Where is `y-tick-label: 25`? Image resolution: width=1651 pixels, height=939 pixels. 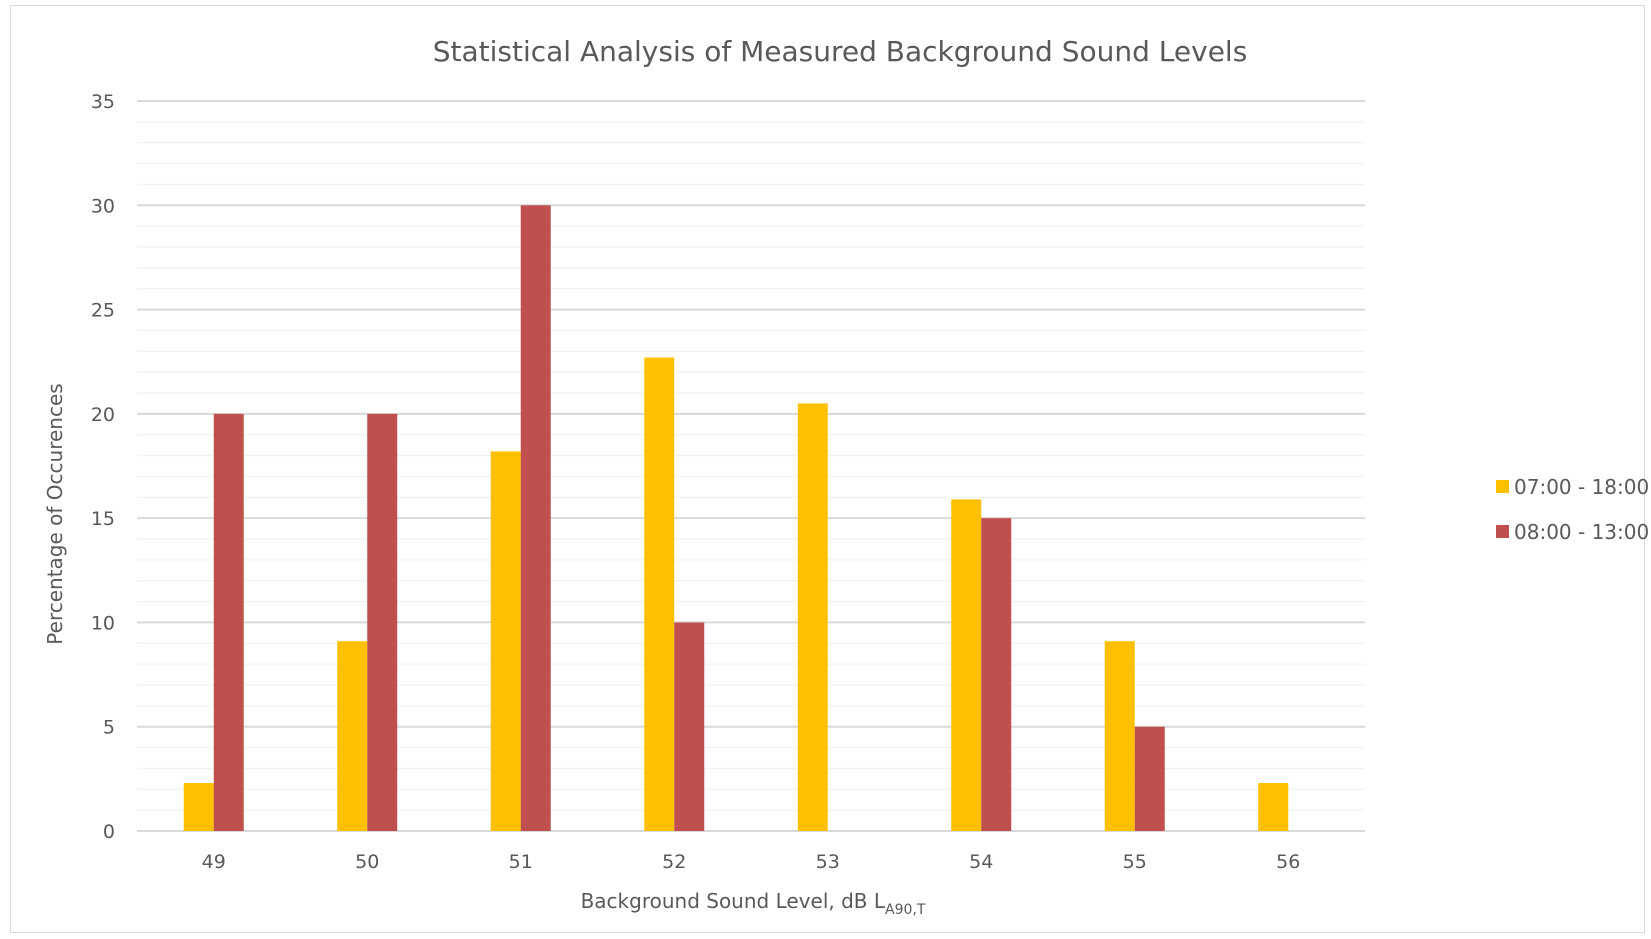 y-tick-label: 25 is located at coordinates (103, 311).